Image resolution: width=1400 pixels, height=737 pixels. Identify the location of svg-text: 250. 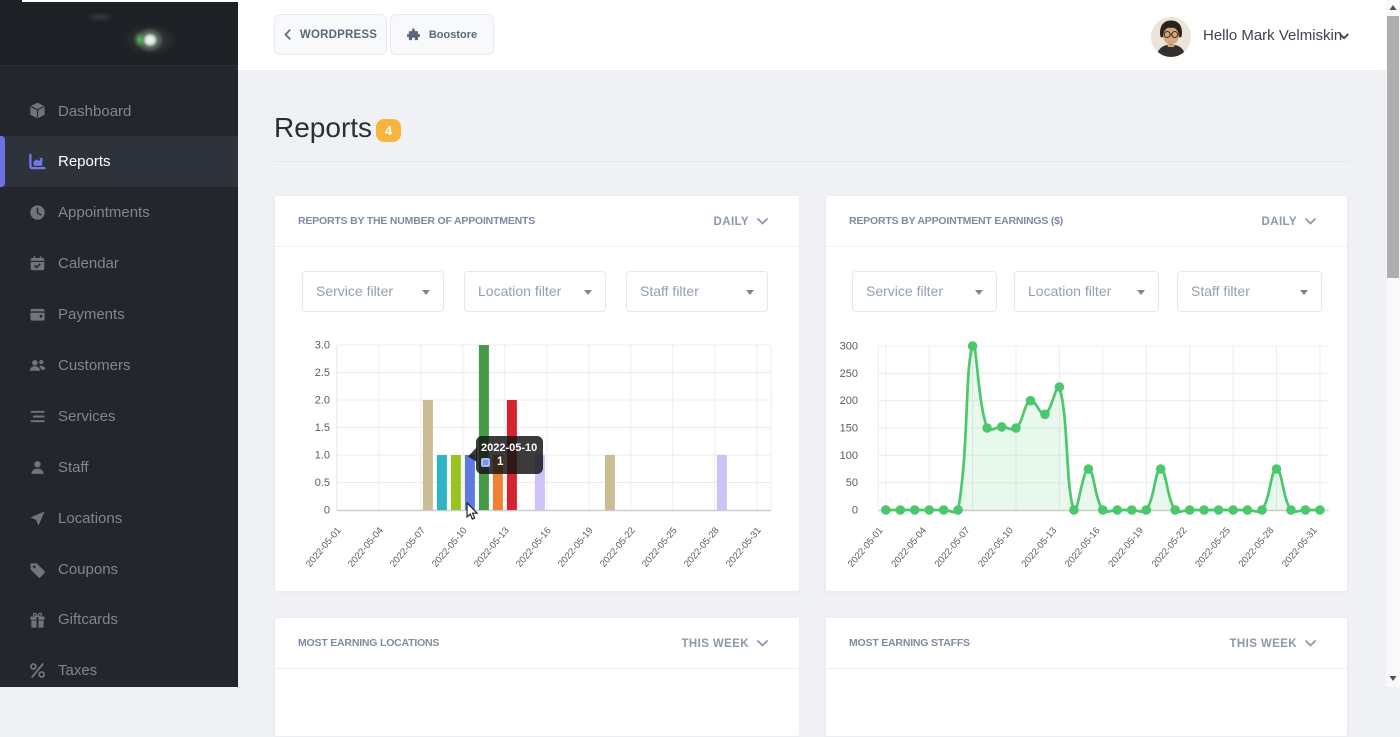
(849, 374).